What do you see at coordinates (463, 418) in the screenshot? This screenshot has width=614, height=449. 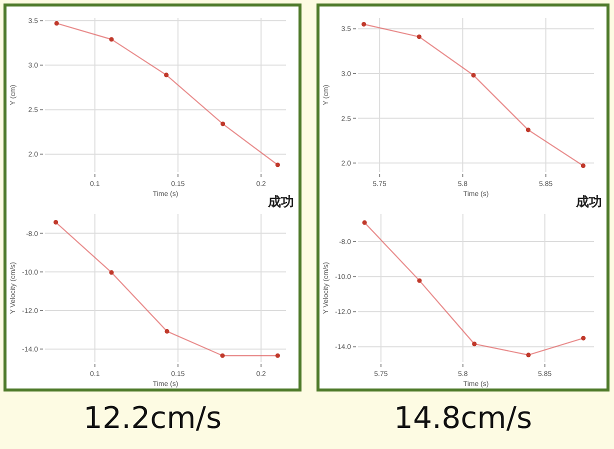 I see `text: 14.8cm/s` at bounding box center [463, 418].